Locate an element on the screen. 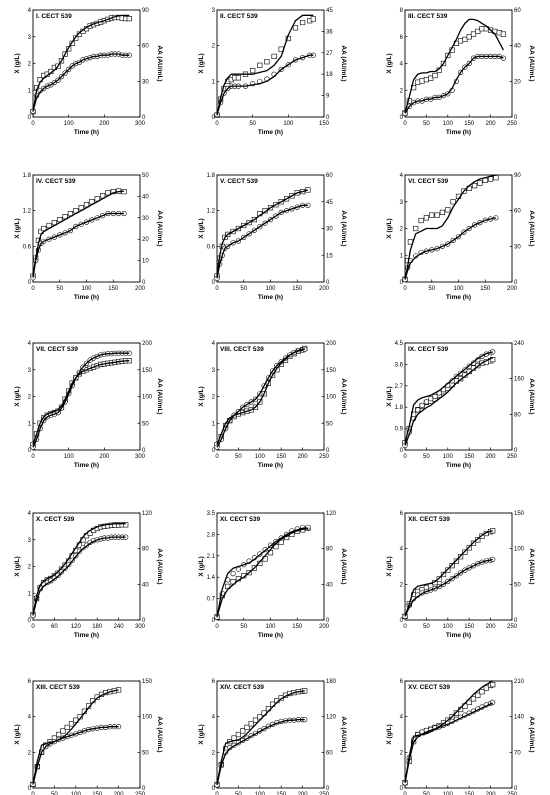 This screenshot has width=550, height=795. y-tick-label: 6 is located at coordinates (30, 682).